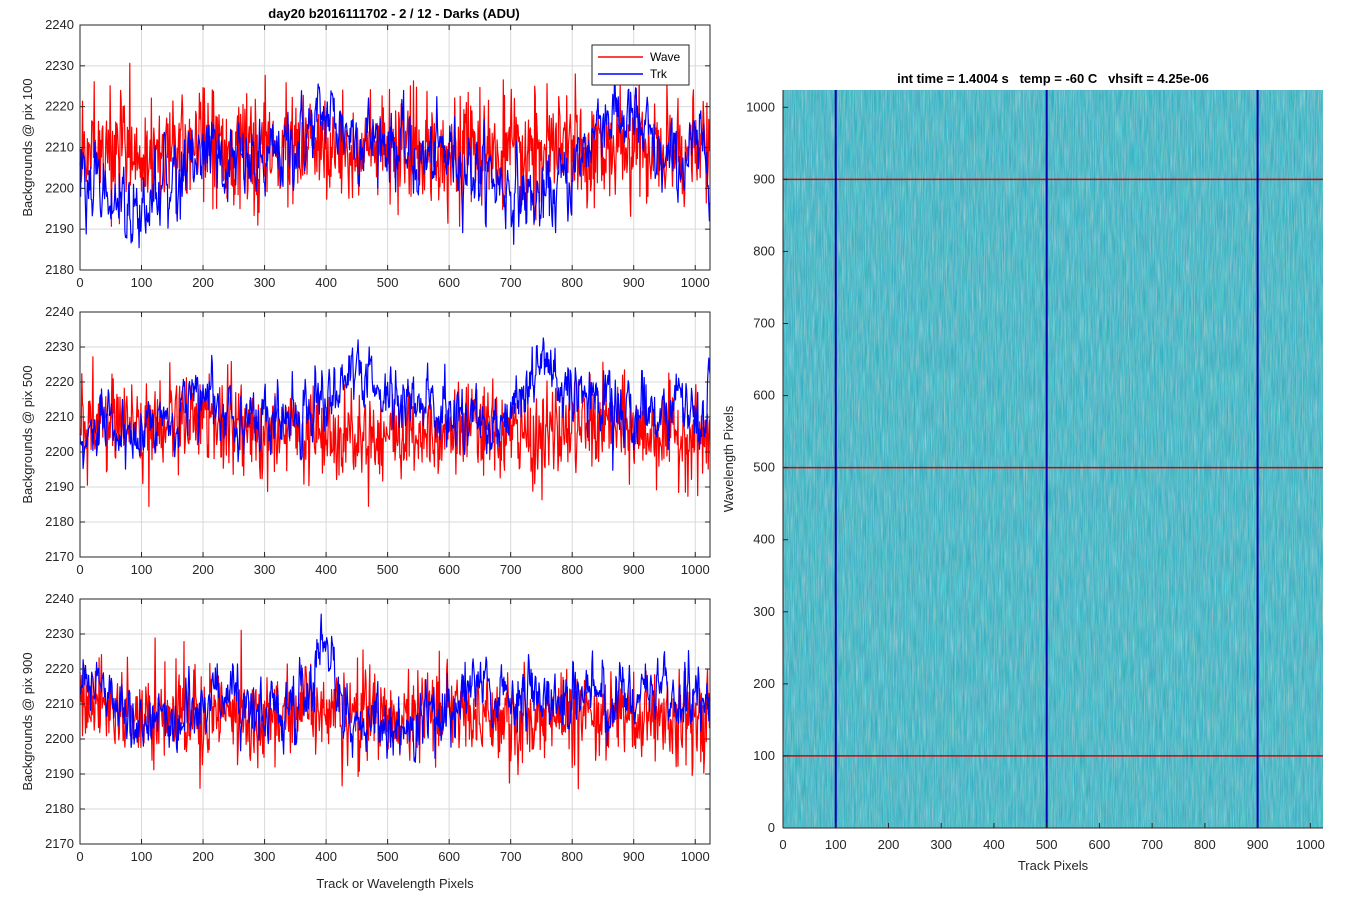 The height and width of the screenshot is (900, 1350). I want to click on legend: Wave Trk, so click(640, 65).